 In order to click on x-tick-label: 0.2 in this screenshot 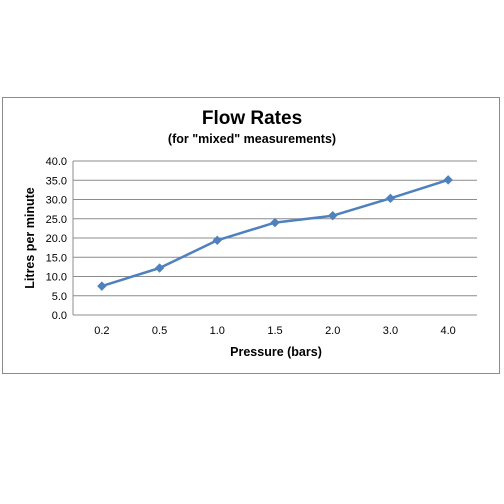, I will do `click(101, 331)`.